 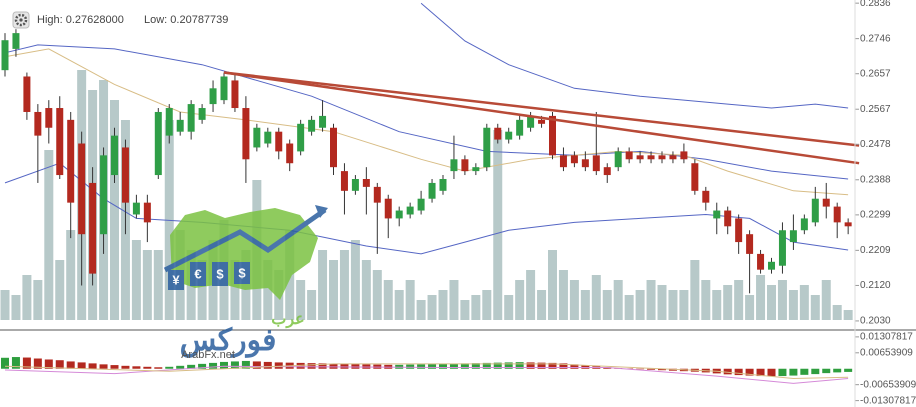 I want to click on low-label: Low: 0.20787739, so click(x=186, y=20).